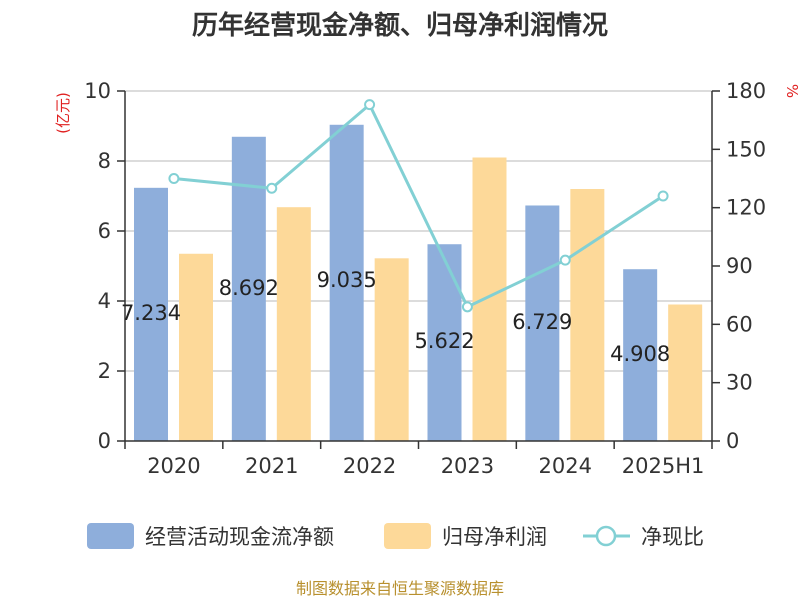 The height and width of the screenshot is (600, 800). Describe the element at coordinates (791, 91) in the screenshot. I see `right-axis-unit: %` at that location.